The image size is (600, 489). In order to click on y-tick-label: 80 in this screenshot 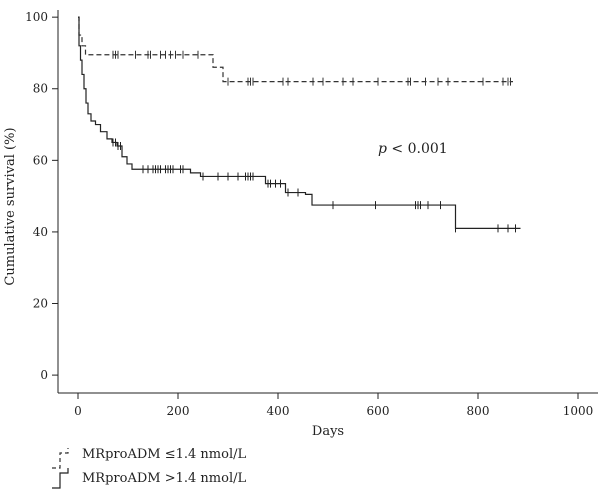, I will do `click(40, 89)`.